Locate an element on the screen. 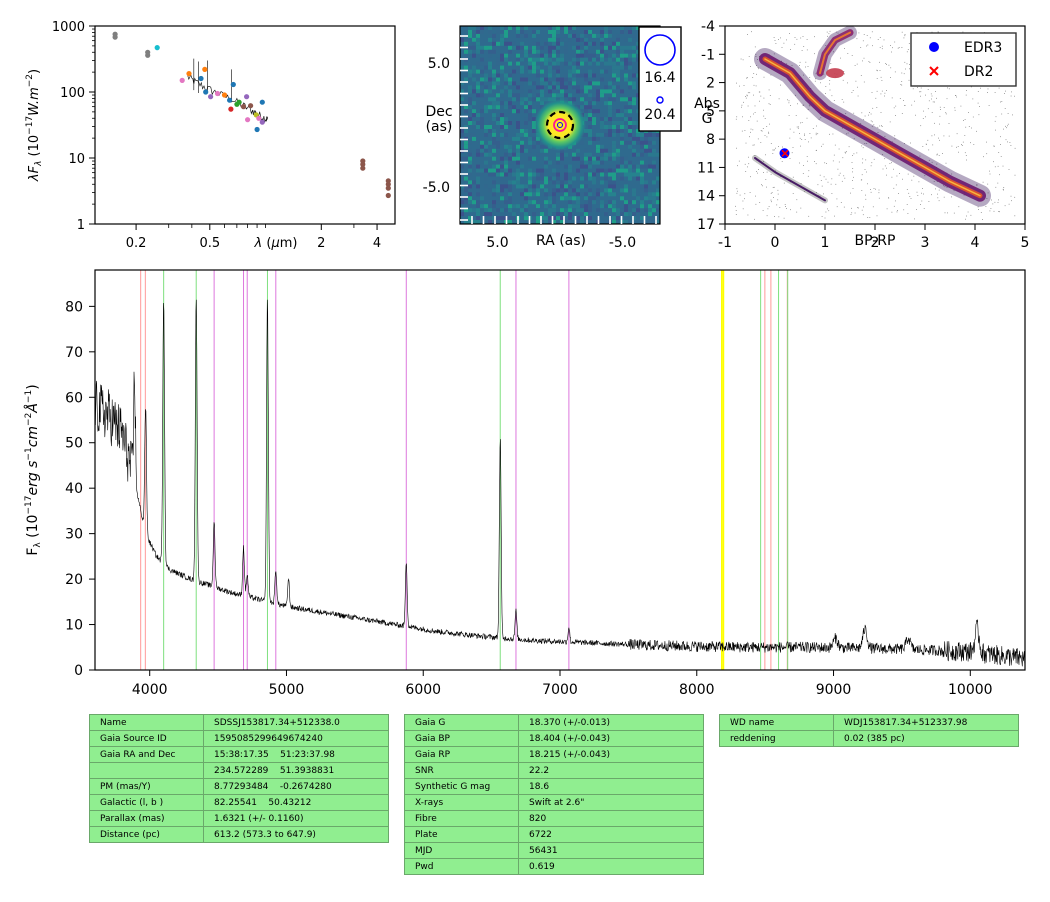 The width and height of the screenshot is (1050, 902). table-key-cell: Pwd is located at coordinates (461, 866).